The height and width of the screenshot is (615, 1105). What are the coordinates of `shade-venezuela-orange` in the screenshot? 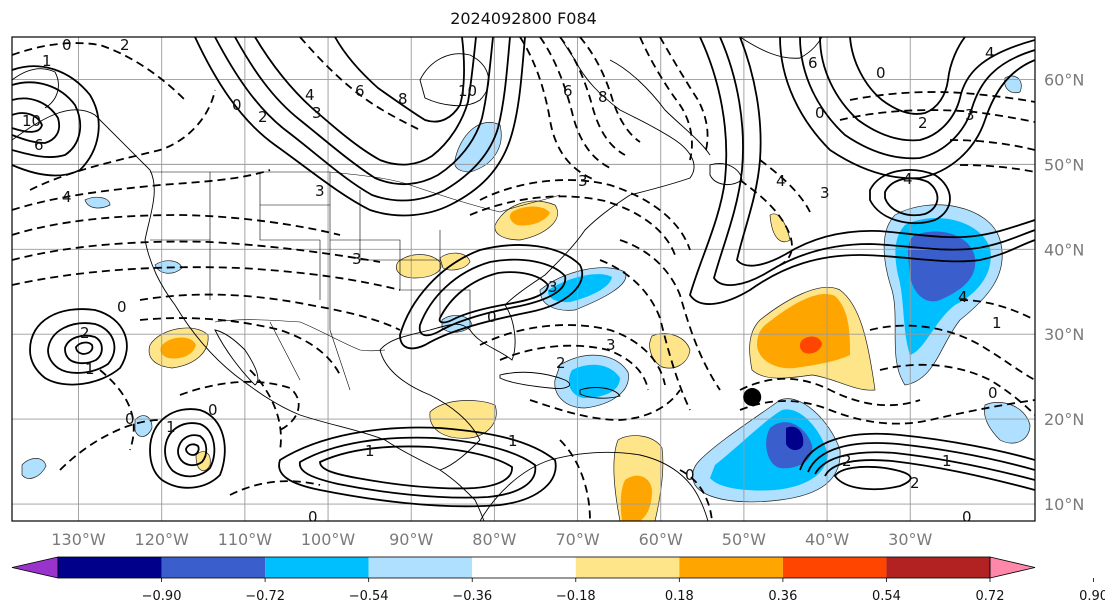 It's located at (636, 498).